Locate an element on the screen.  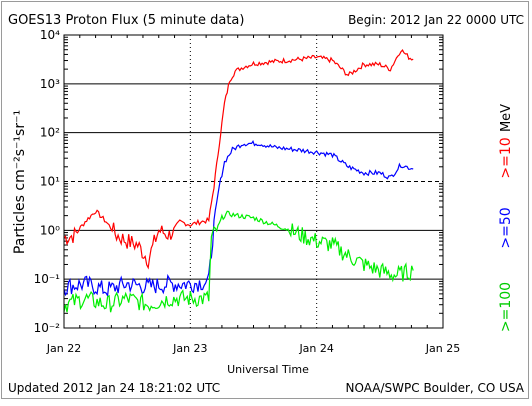
y-tick-label: 10¹ is located at coordinates (50, 182).